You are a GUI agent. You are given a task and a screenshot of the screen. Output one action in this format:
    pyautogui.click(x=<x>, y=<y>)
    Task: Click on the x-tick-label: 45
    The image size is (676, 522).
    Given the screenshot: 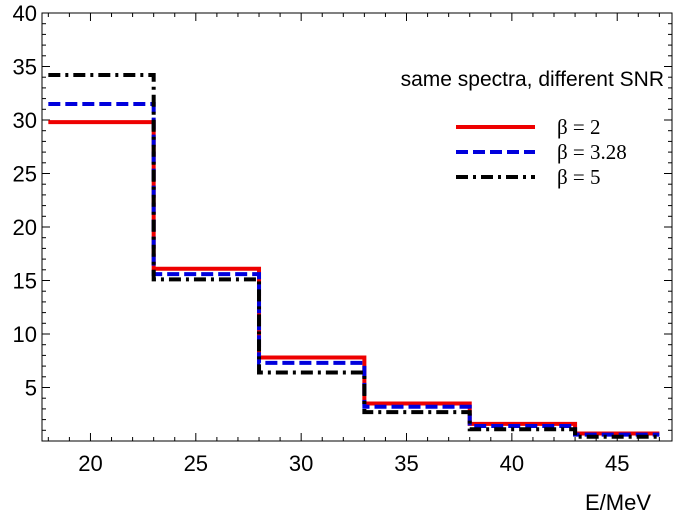 What is the action you would take?
    pyautogui.click(x=617, y=463)
    